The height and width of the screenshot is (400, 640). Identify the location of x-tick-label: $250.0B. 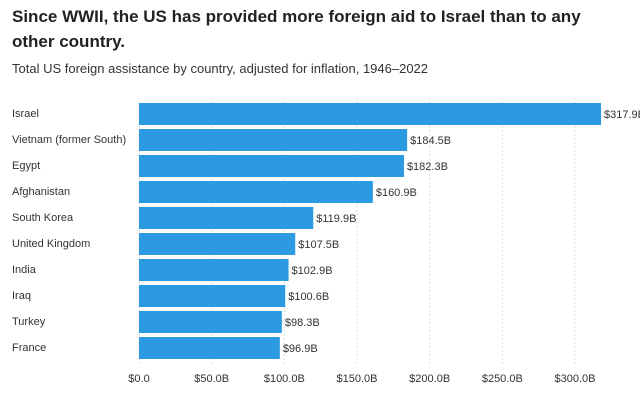
(502, 379).